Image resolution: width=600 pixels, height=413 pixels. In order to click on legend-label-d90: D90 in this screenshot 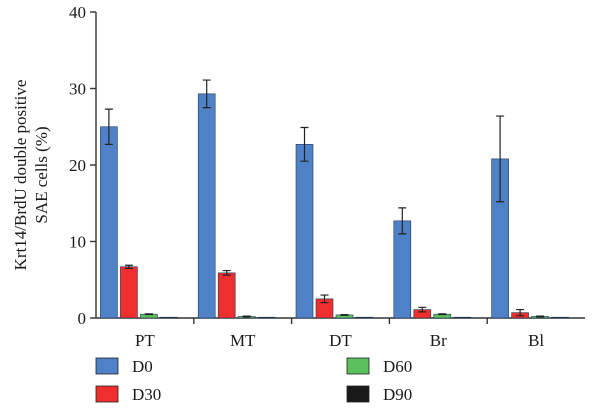, I will do `click(397, 394)`.